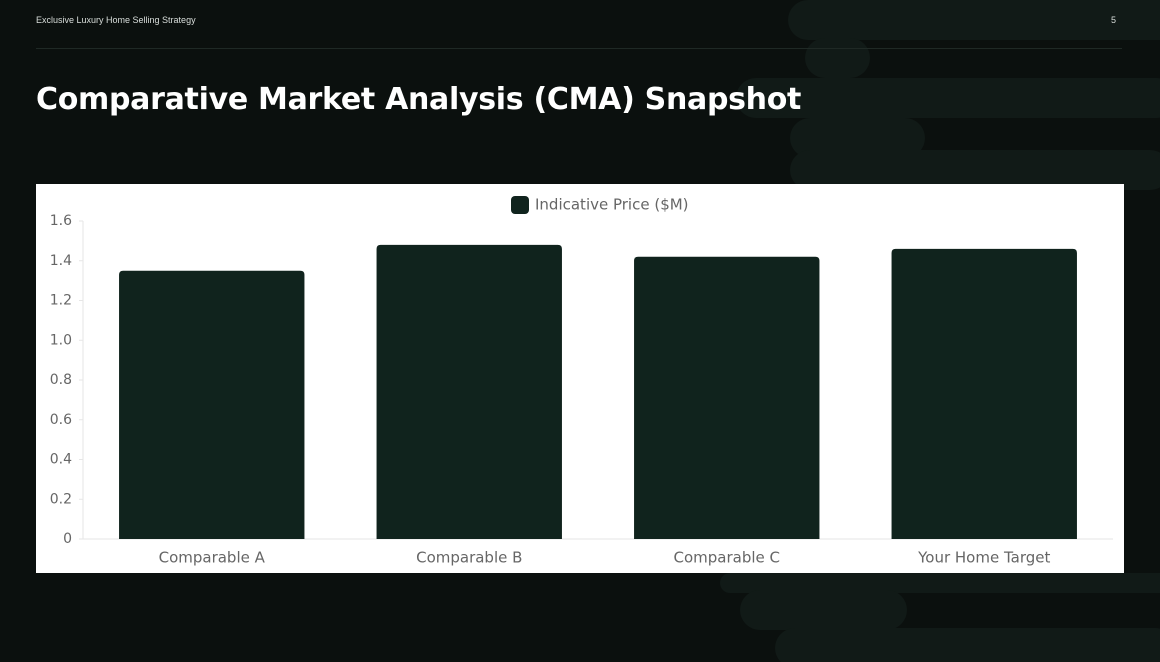  Describe the element at coordinates (116, 20) in the screenshot. I see `header-text: Exclusive Luxury Home Selling Strategy` at that location.